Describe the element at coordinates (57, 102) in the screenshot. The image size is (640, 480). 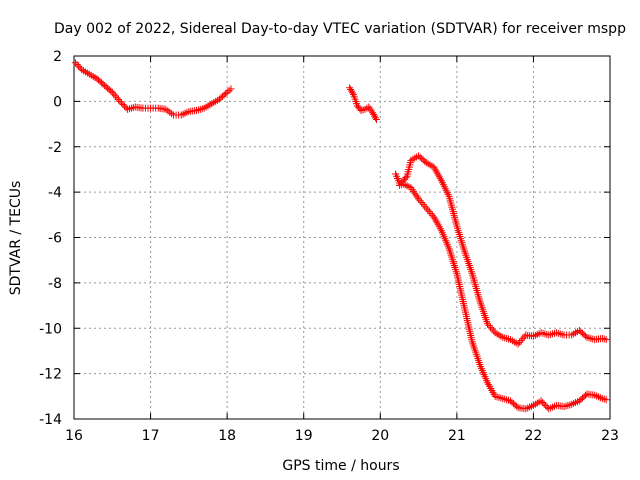
I see `y-tick-label: 0` at that location.